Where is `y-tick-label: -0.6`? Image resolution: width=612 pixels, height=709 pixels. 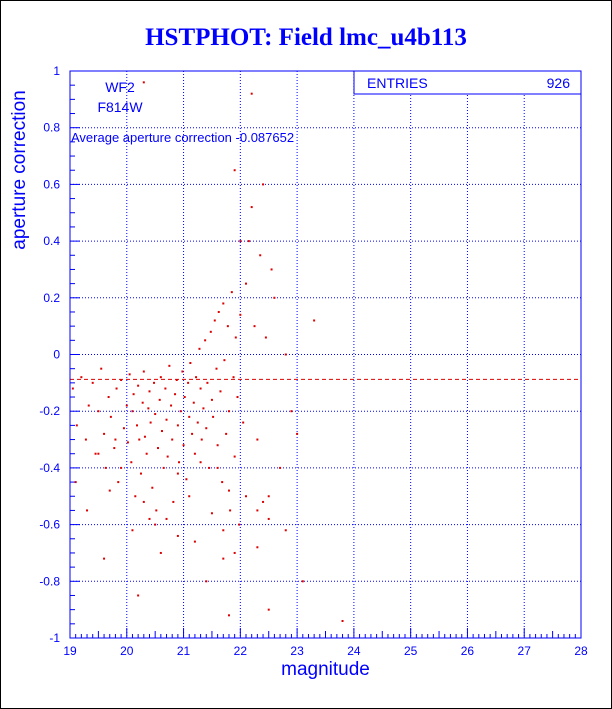
y-tick-label: -0.6 is located at coordinates (49, 525).